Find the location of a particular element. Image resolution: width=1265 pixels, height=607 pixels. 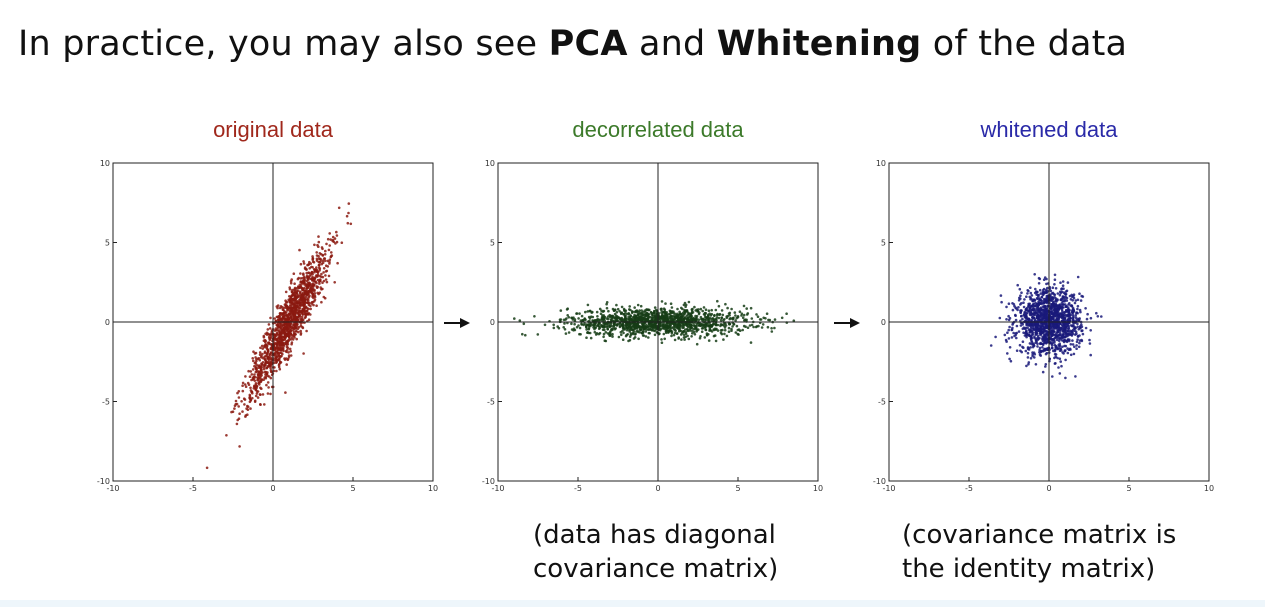

x-tick-label: 5 is located at coordinates (1128, 488).